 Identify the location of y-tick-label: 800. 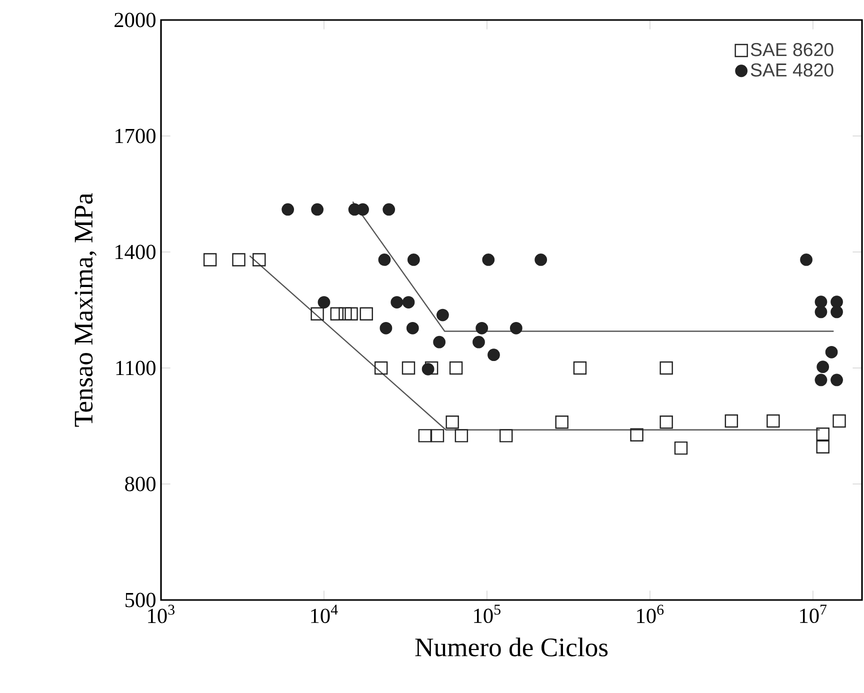
(140, 484).